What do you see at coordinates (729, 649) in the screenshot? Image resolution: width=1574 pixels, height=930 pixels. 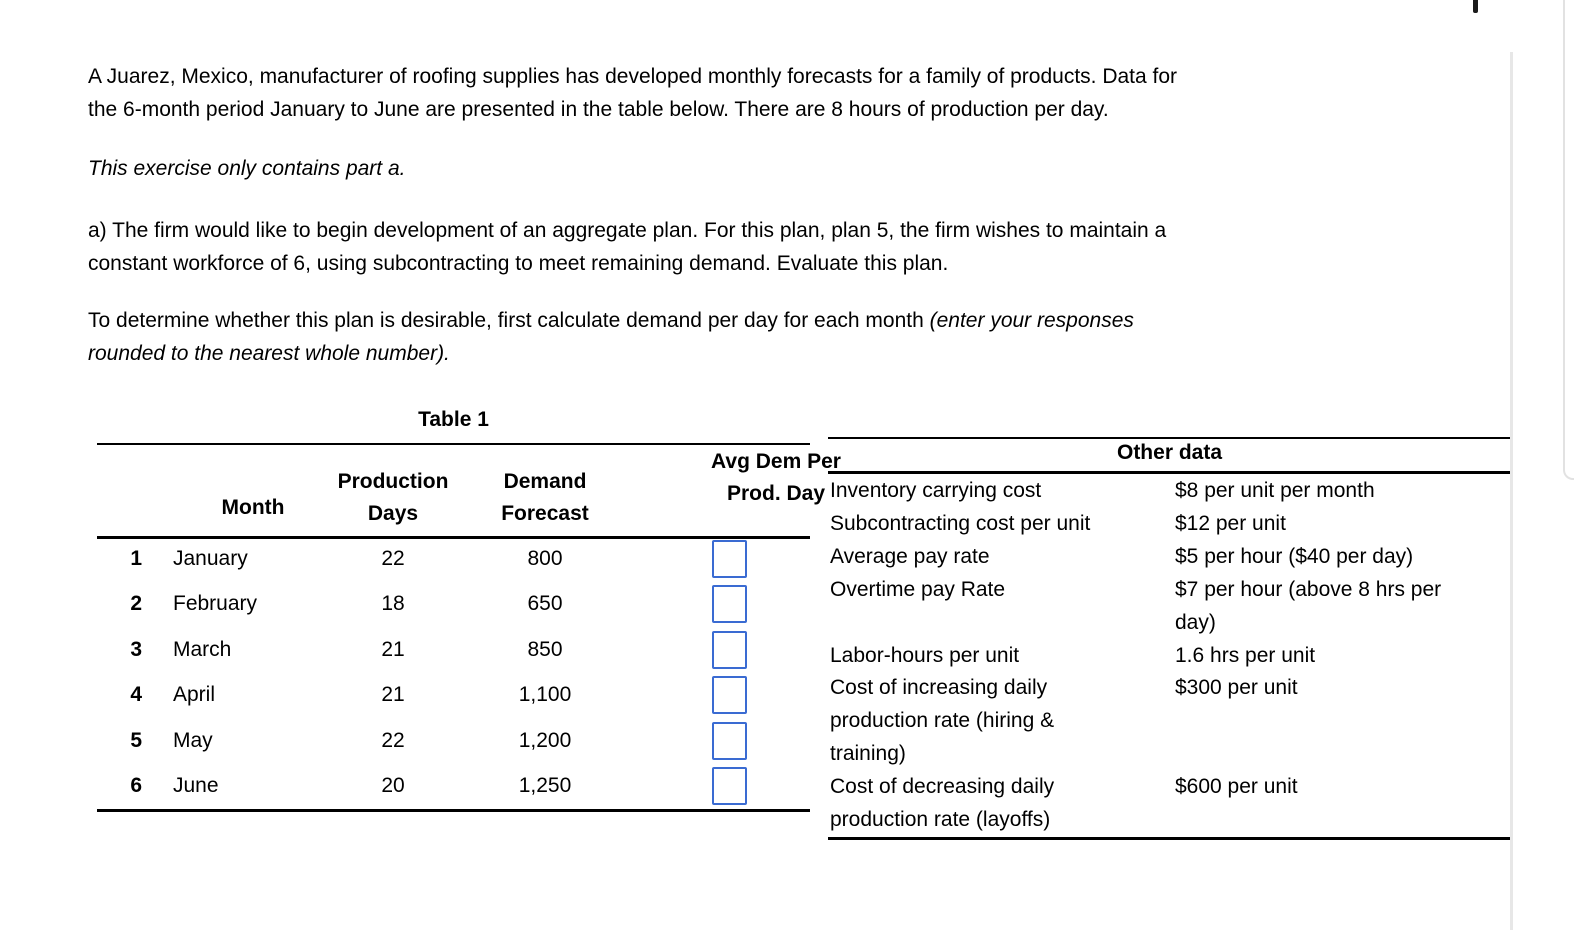 I see `avg-demand-input-march` at bounding box center [729, 649].